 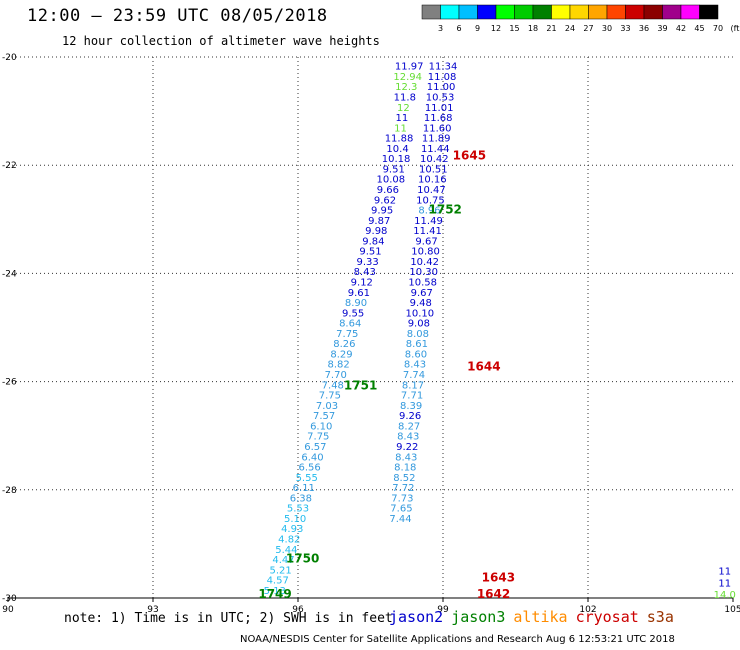 What do you see at coordinates (350, 324) in the screenshot?
I see `wave-height-label: 8.64` at bounding box center [350, 324].